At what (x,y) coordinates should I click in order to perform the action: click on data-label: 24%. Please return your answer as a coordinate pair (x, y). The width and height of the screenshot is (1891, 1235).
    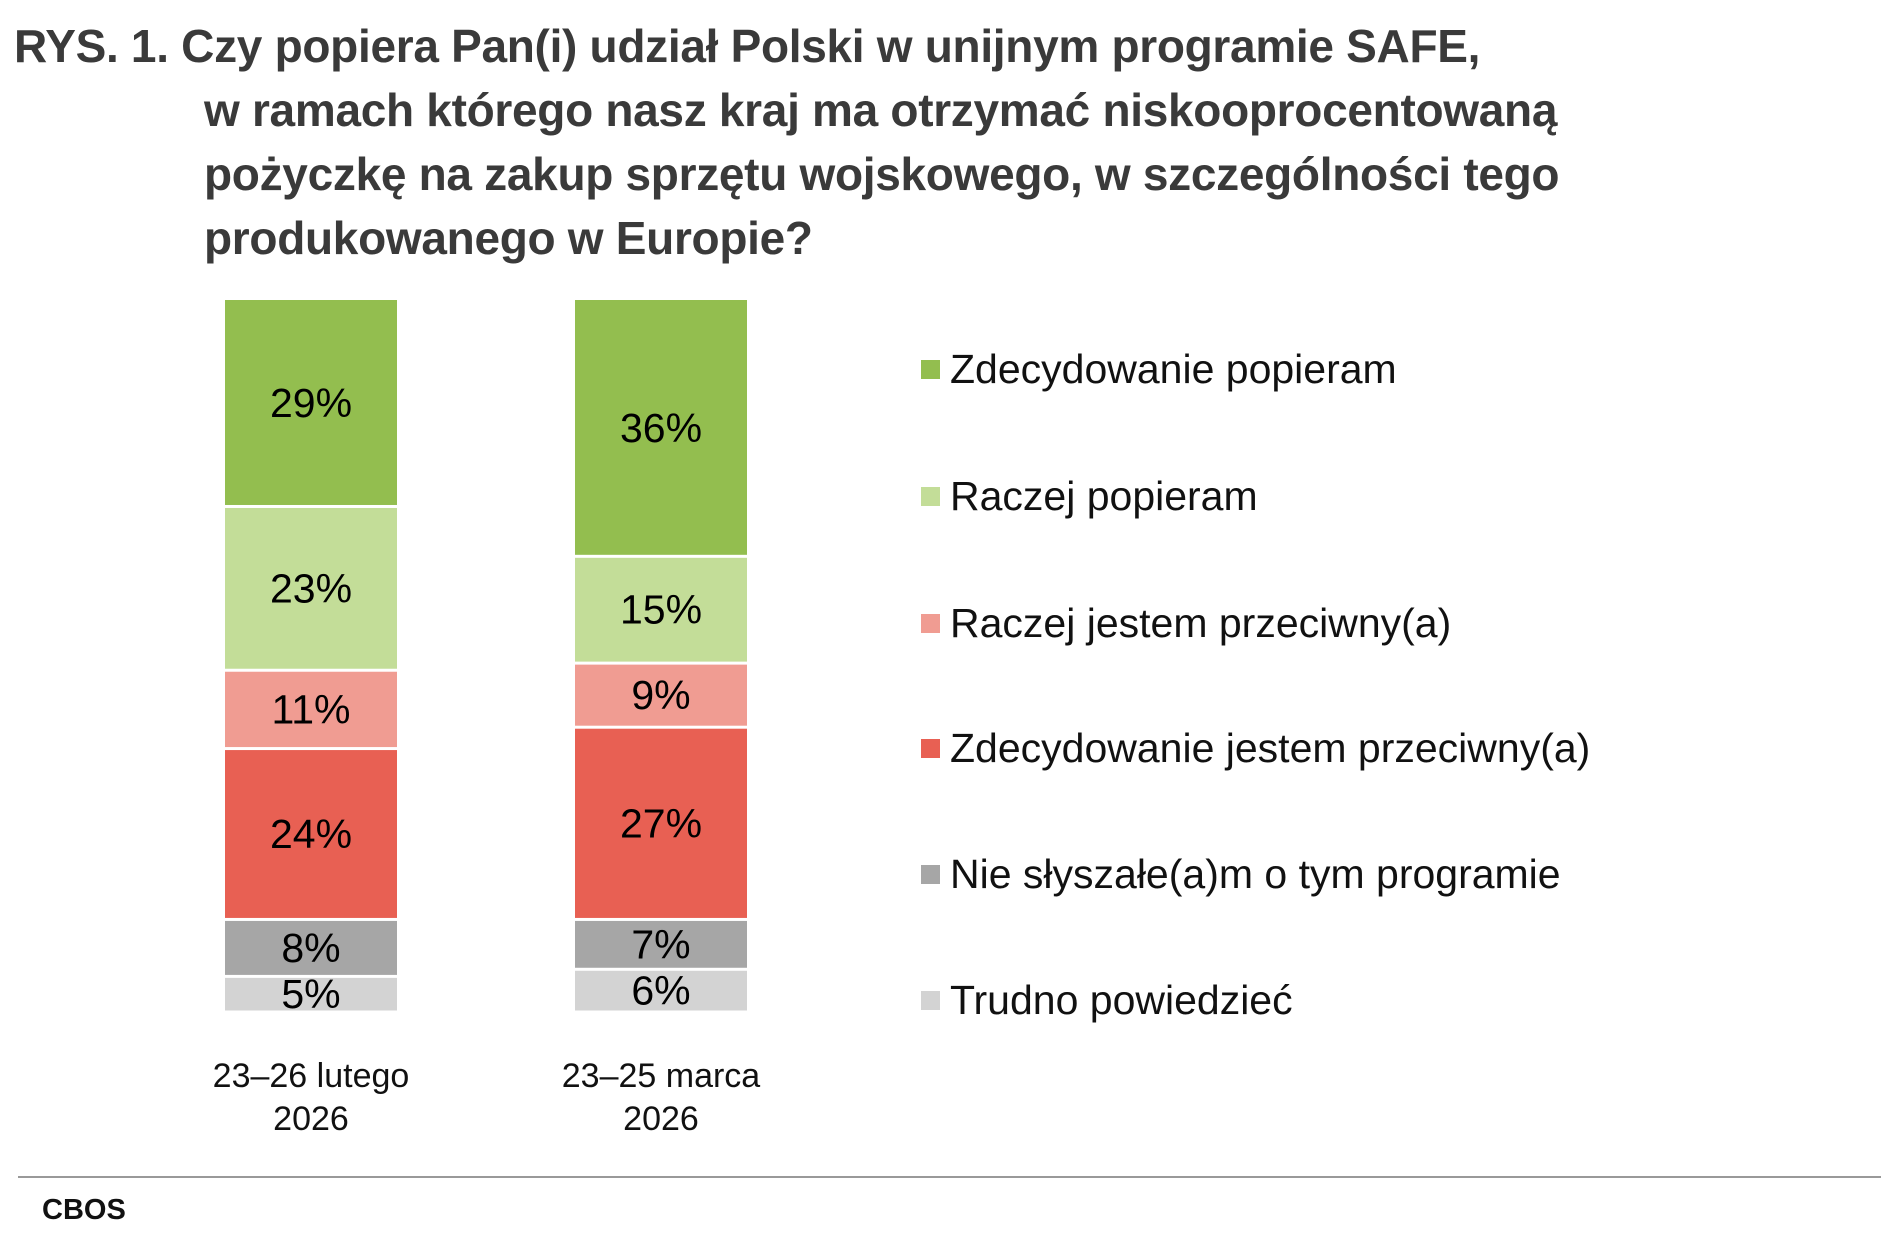
    Looking at the image, I should click on (311, 834).